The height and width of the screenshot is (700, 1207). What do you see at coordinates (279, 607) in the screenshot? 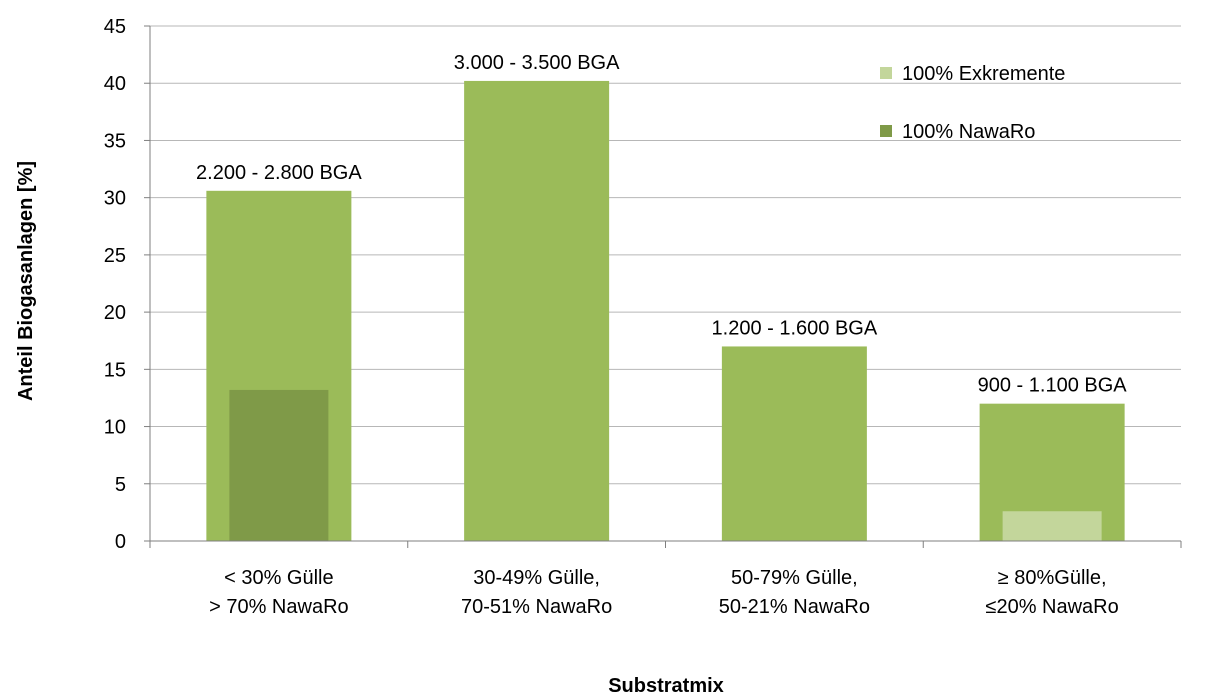
I see `category-label: > 70% NawaRo` at bounding box center [279, 607].